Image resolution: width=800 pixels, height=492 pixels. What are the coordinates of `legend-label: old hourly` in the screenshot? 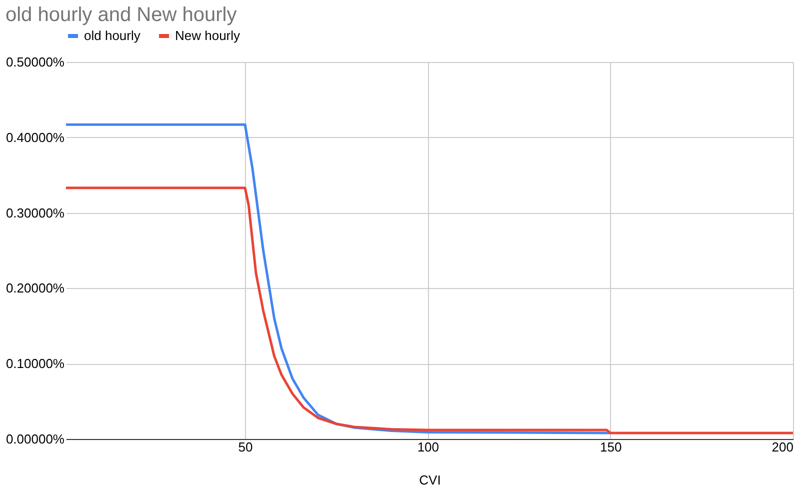 It's located at (112, 35).